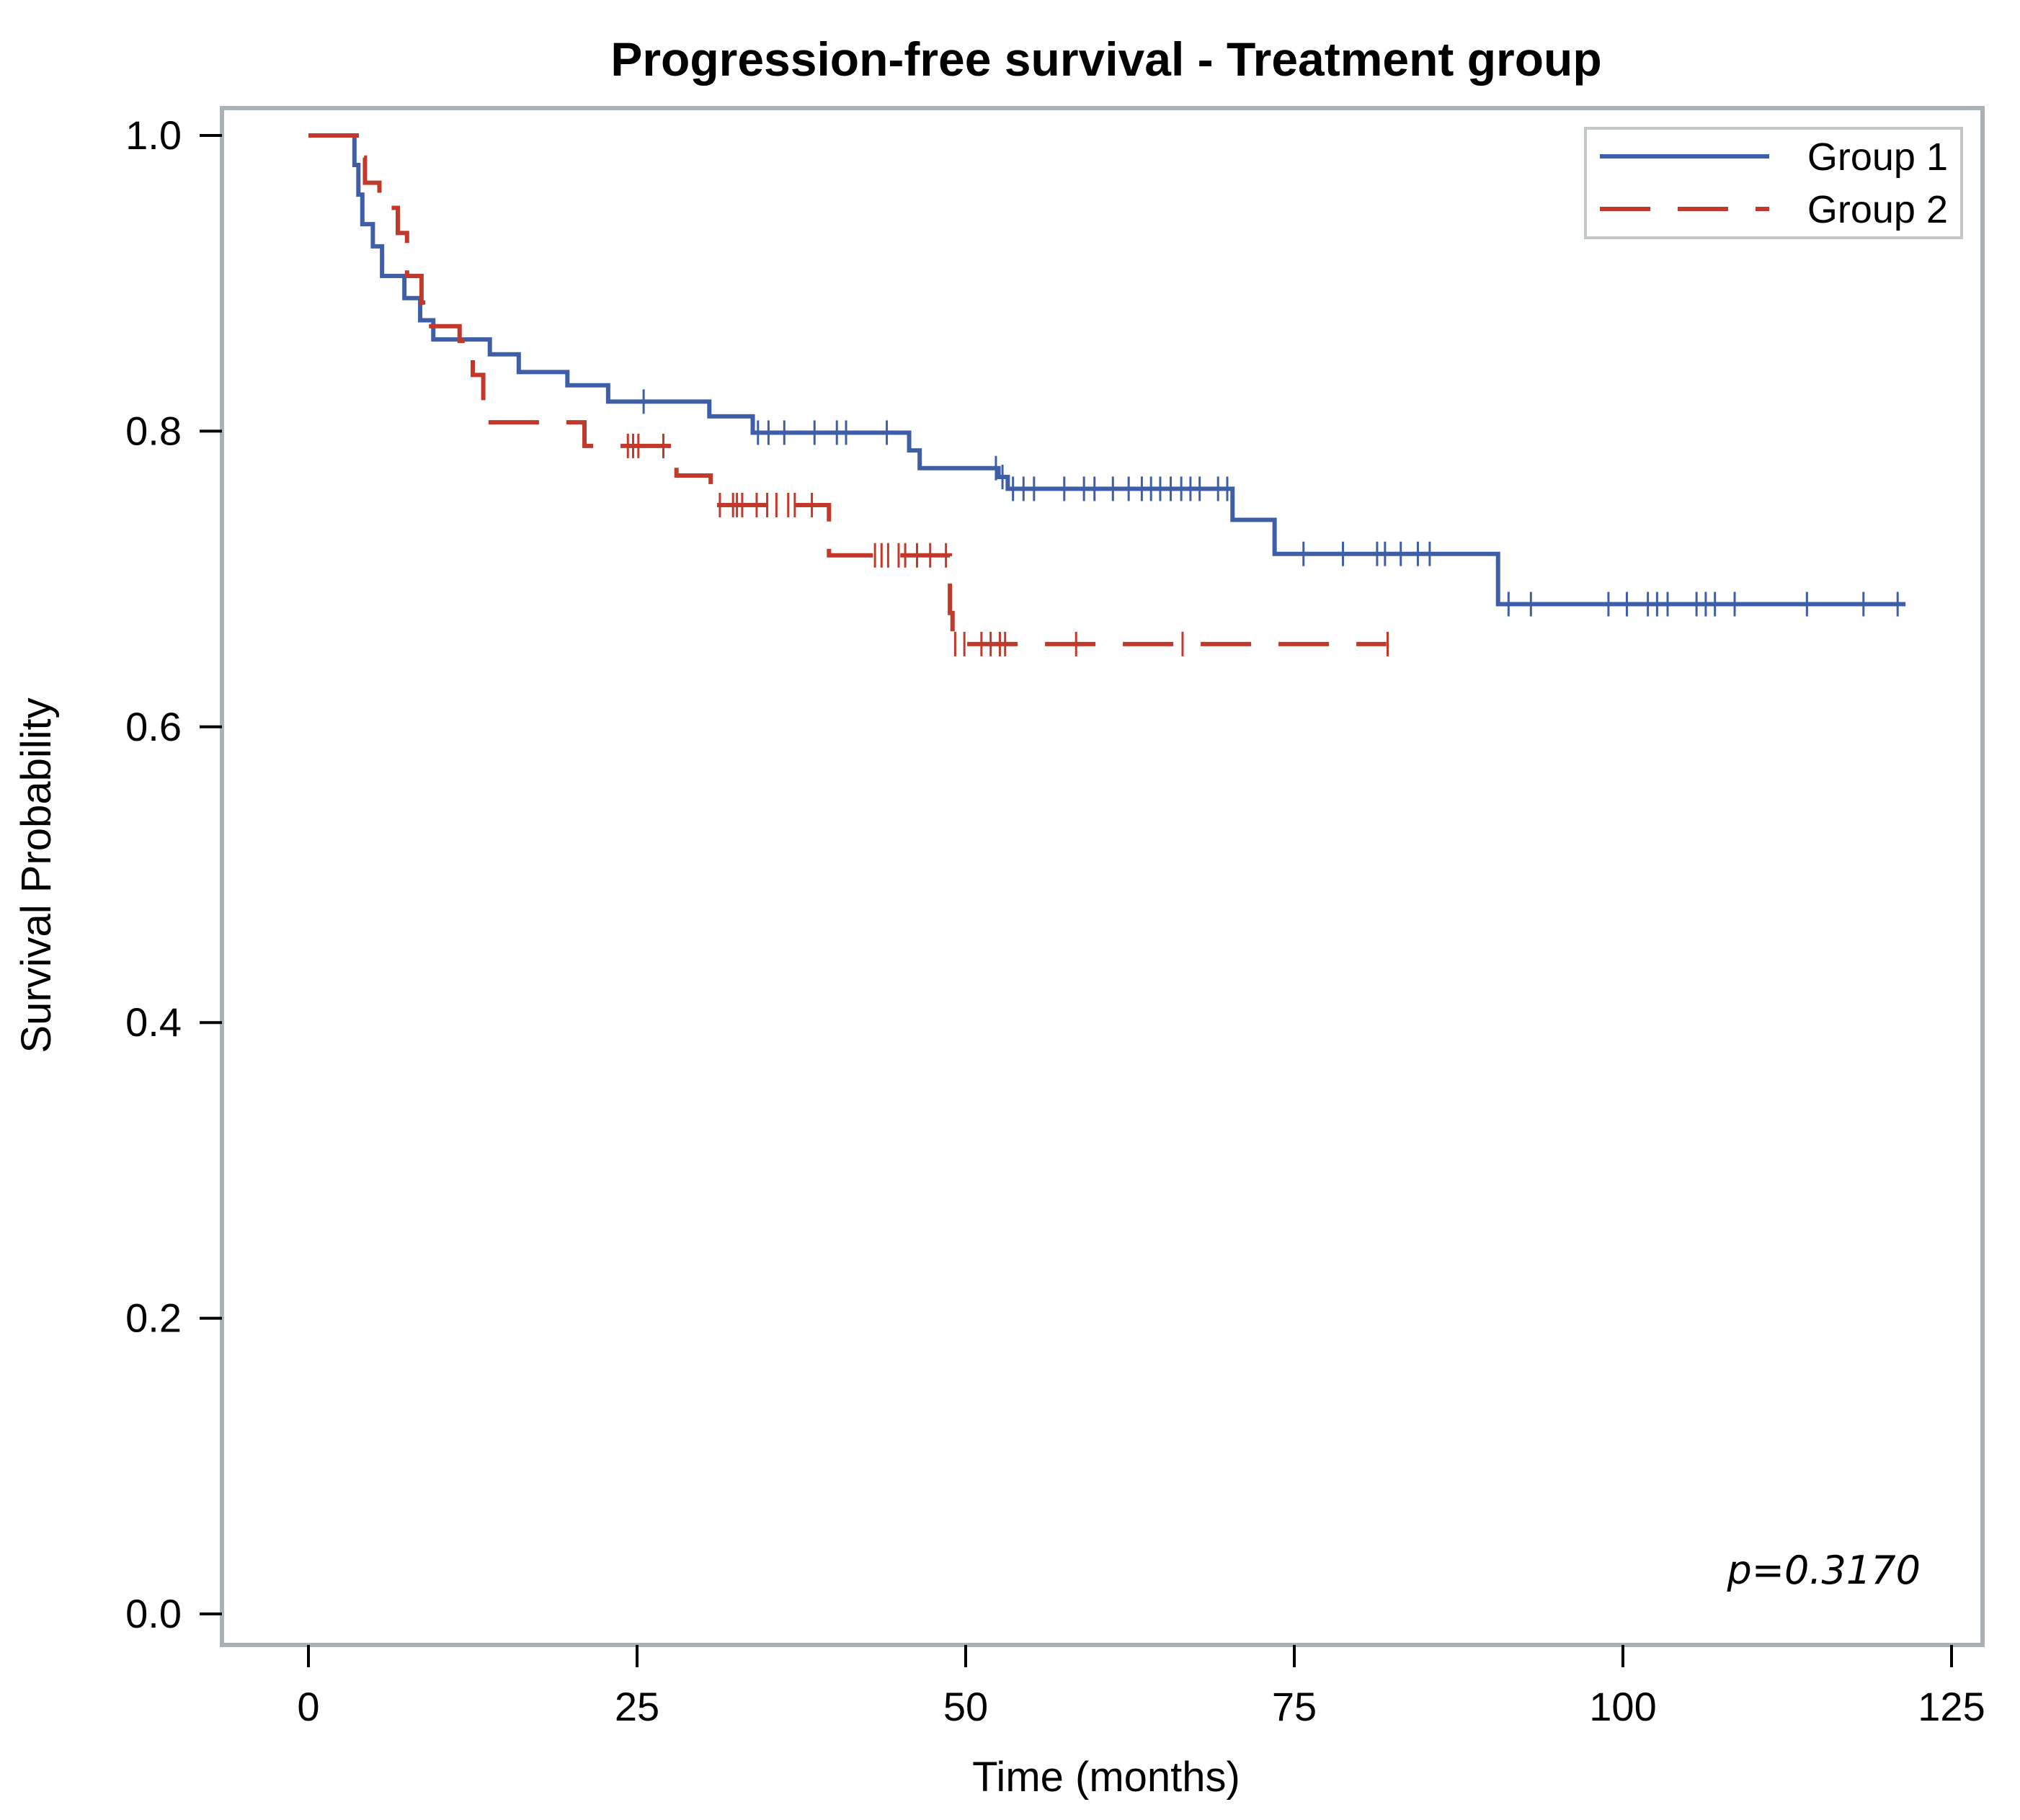 The height and width of the screenshot is (1820, 2020). I want to click on legend: Group 1 Group 2, so click(1773, 183).